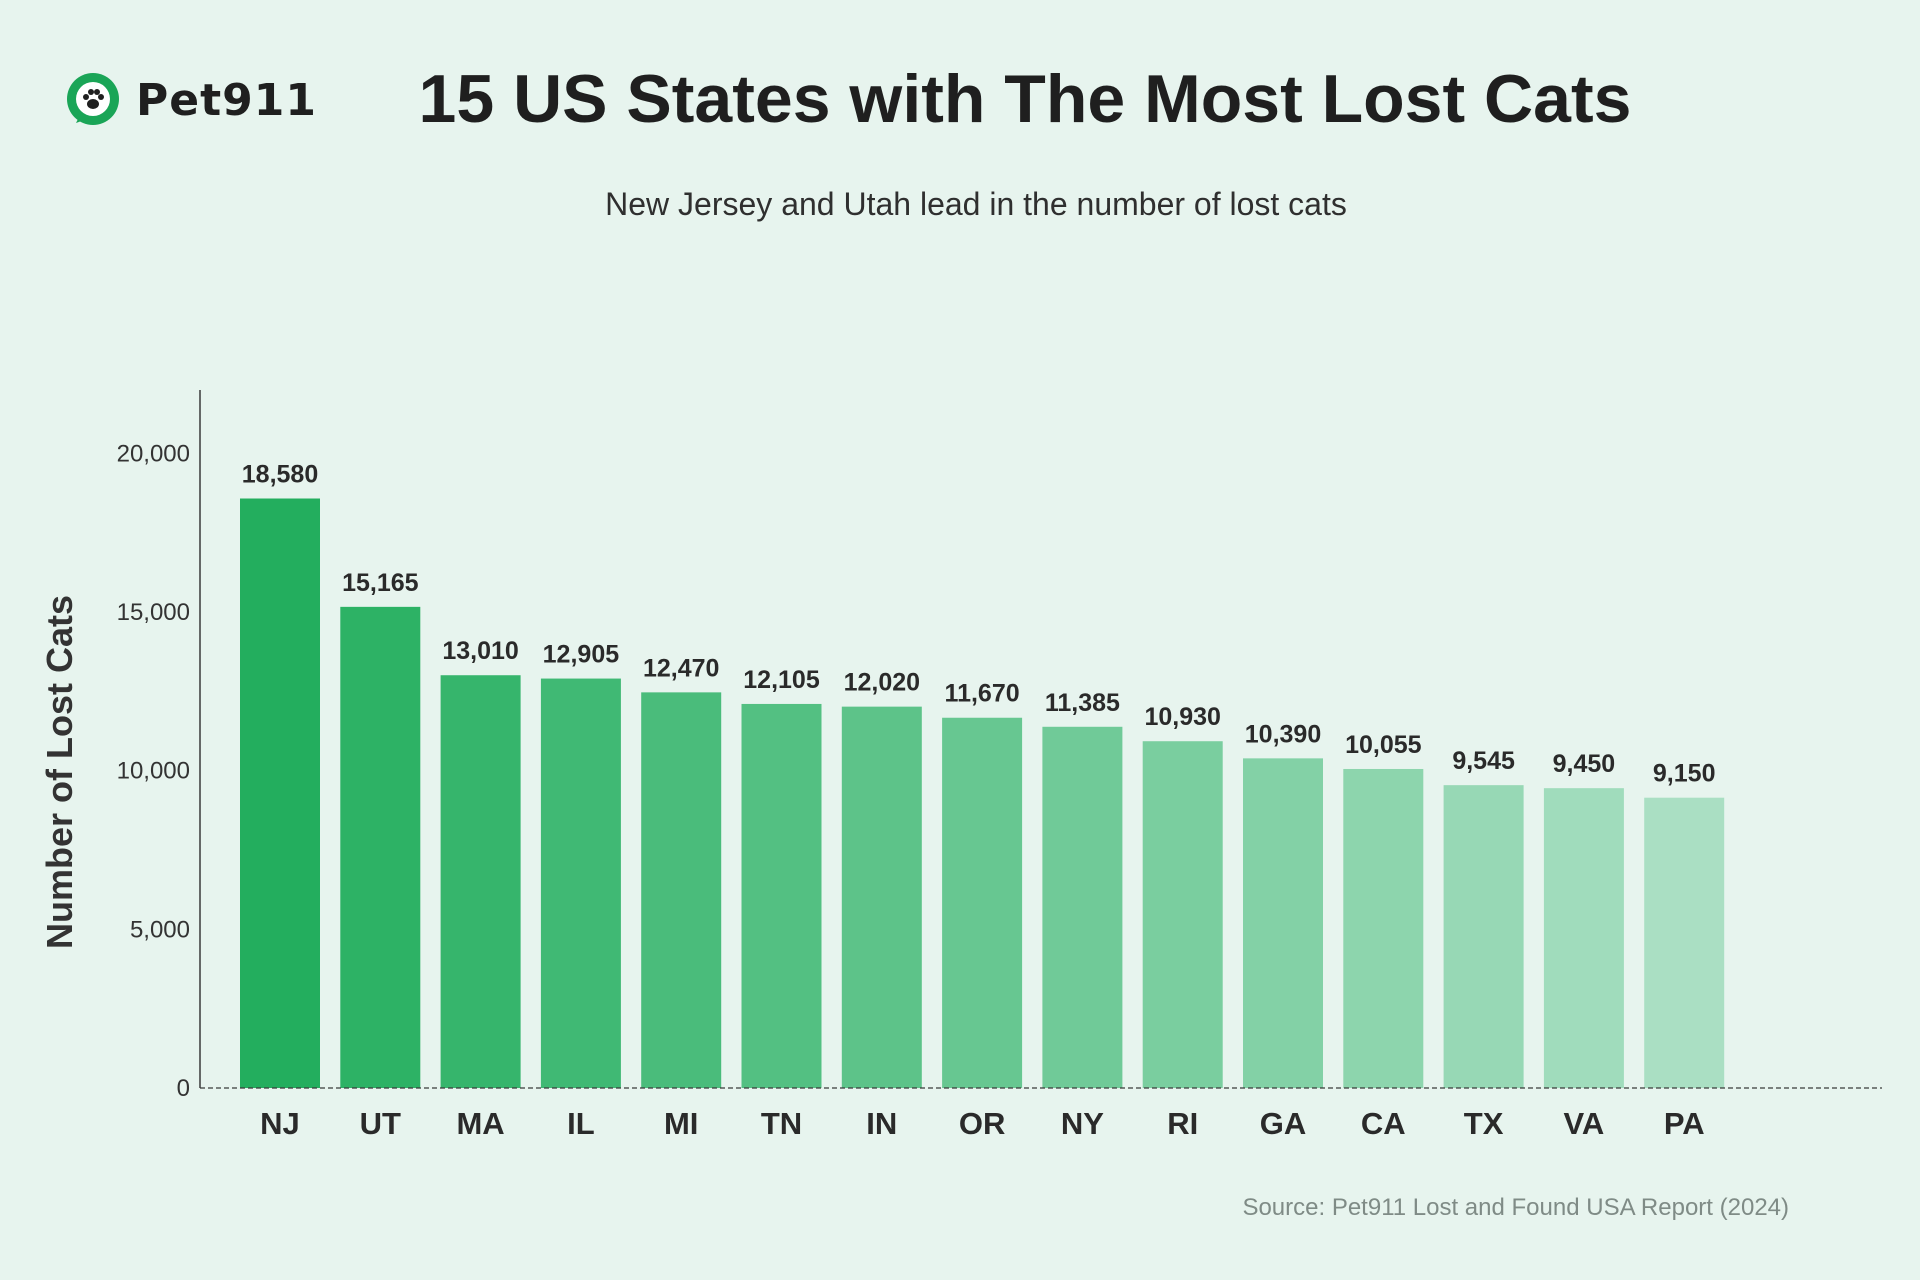 The width and height of the screenshot is (1920, 1280). What do you see at coordinates (1584, 764) in the screenshot?
I see `value-label: 9,450` at bounding box center [1584, 764].